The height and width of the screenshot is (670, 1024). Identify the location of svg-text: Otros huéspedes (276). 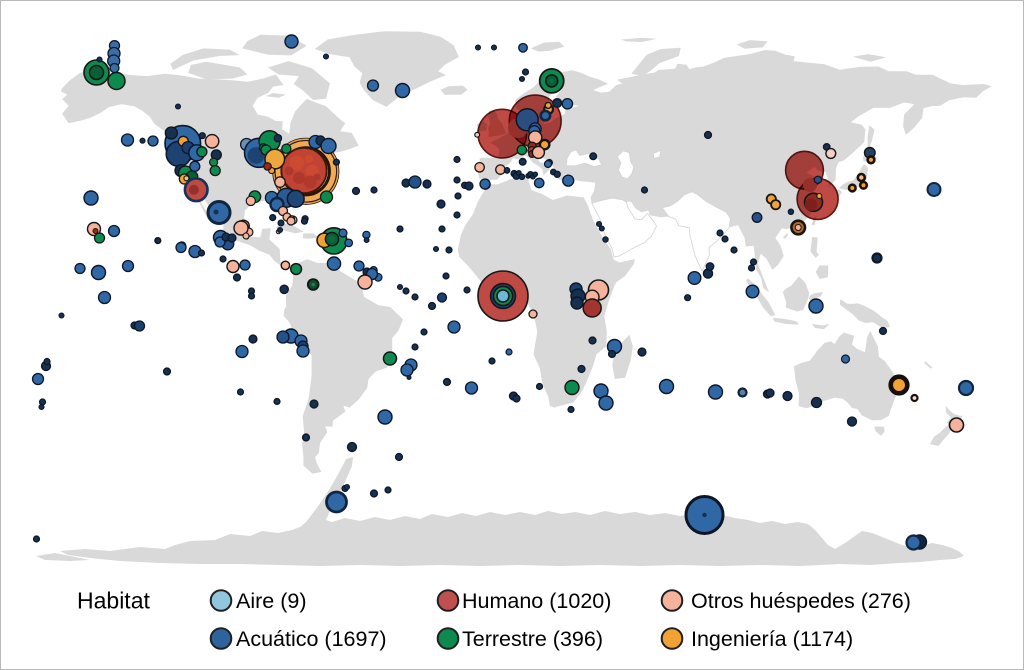
(801, 601).